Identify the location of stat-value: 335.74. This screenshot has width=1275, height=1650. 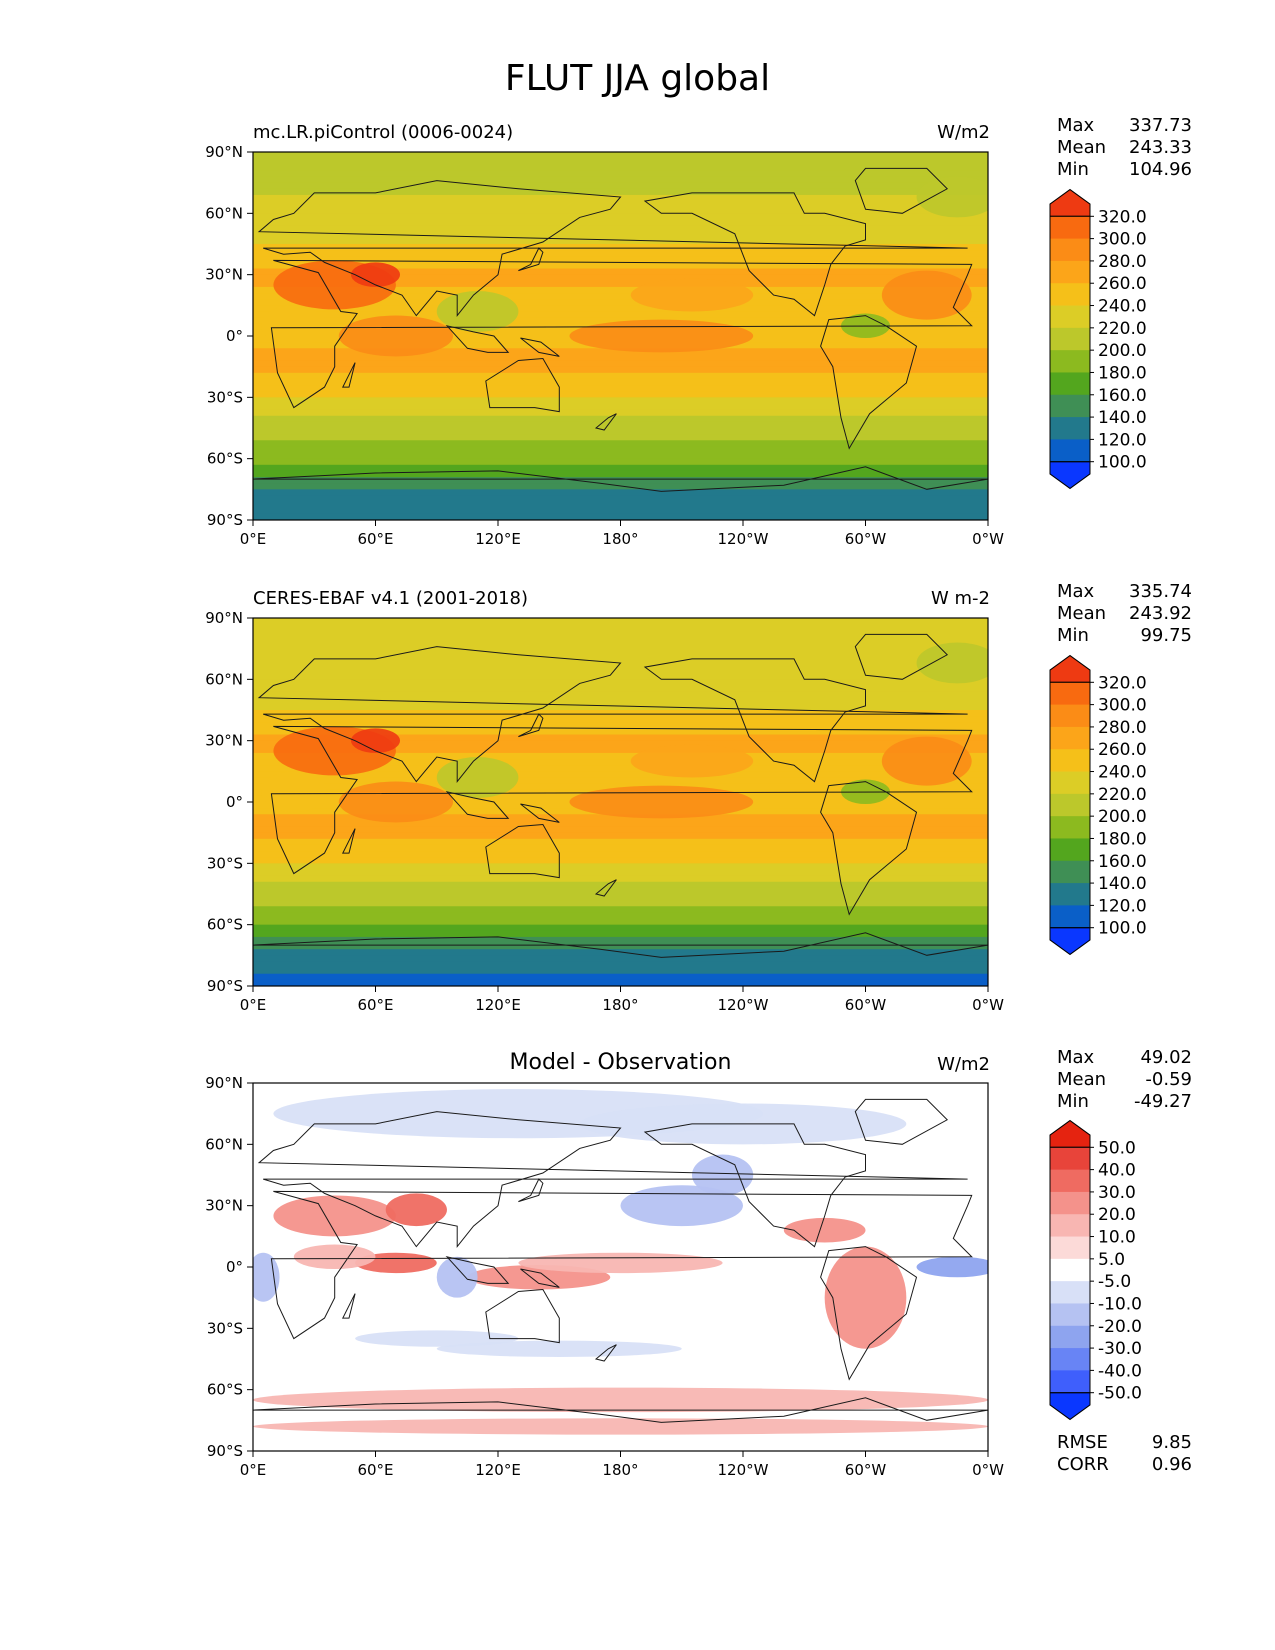
(1160, 591).